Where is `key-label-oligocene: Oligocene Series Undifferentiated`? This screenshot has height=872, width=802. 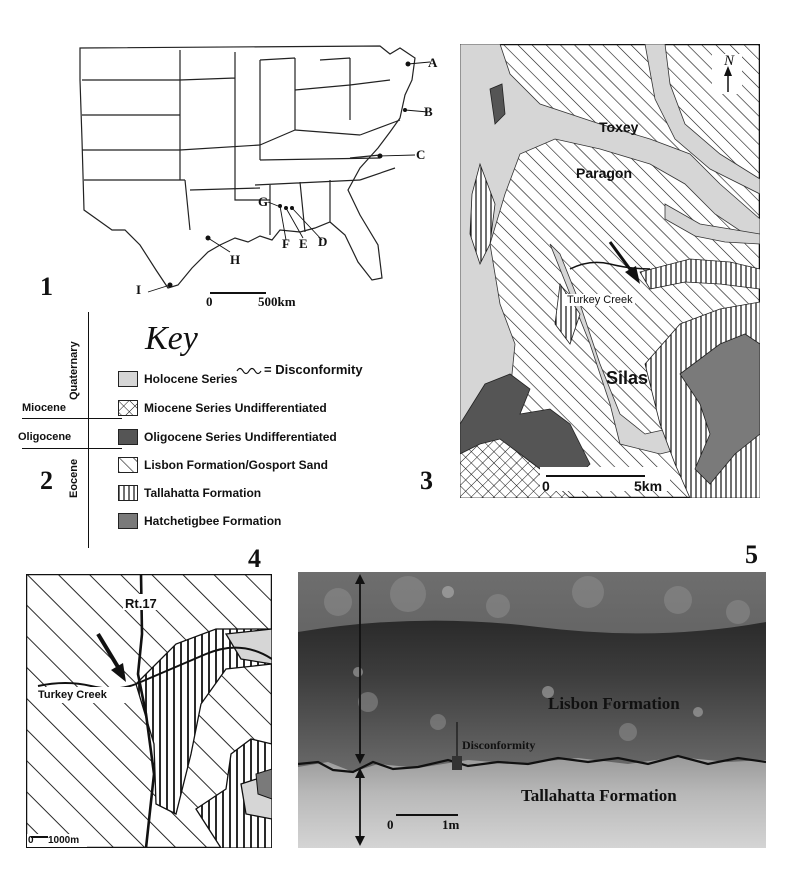
key-label-oligocene: Oligocene Series Undifferentiated is located at coordinates (240, 437).